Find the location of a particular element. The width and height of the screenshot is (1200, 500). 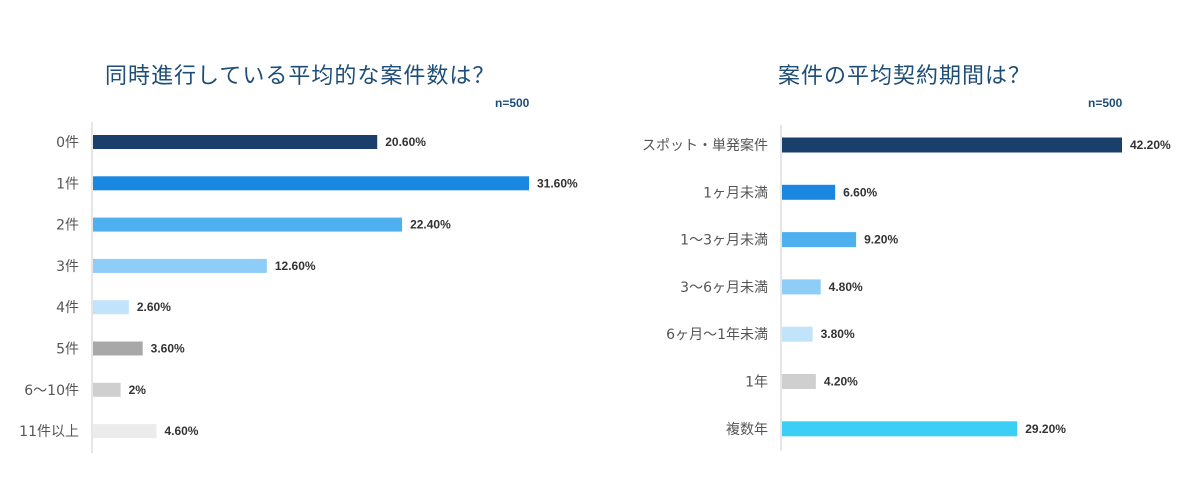

value-label: 3.60% is located at coordinates (168, 349).